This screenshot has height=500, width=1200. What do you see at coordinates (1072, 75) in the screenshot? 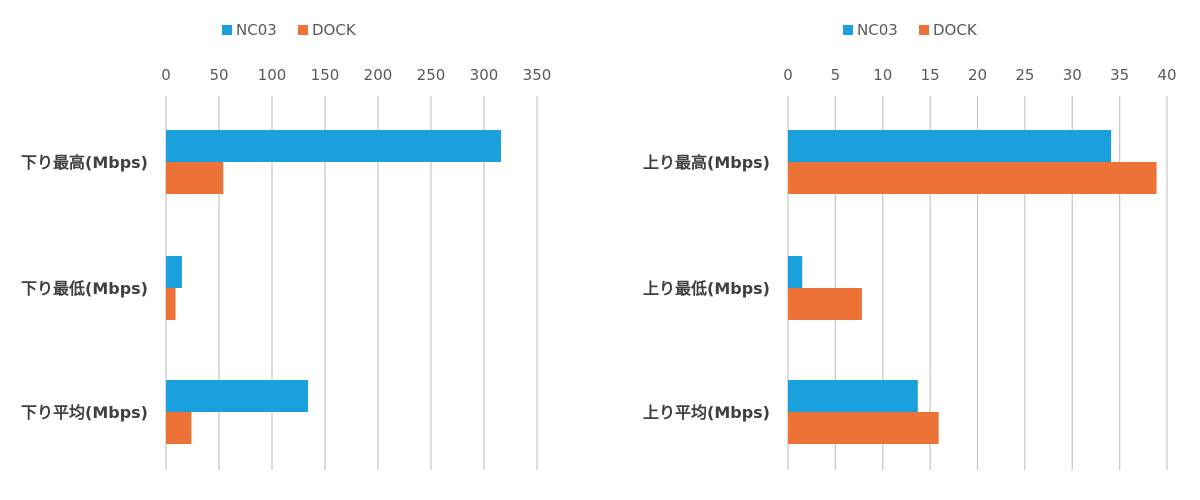
I see `right-x-tick-label-6: 30` at bounding box center [1072, 75].